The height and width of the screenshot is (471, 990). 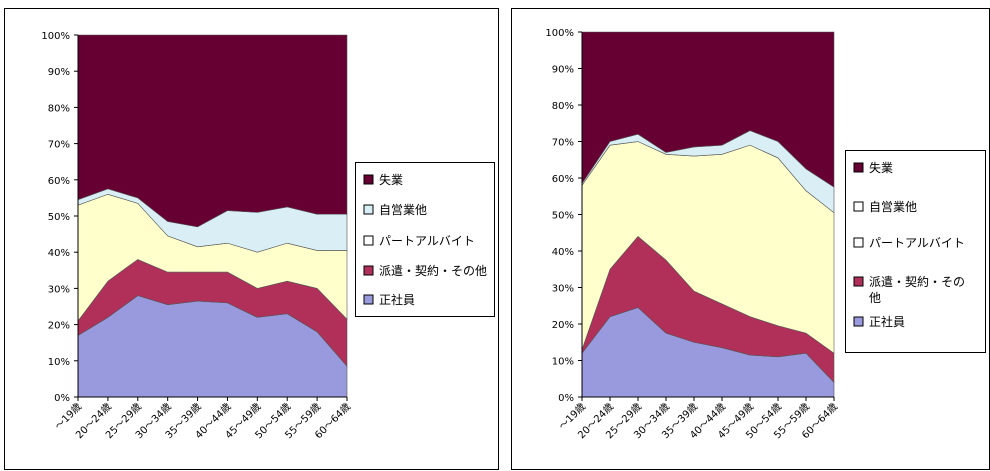 I want to click on legend-label: 派遣・契約・その他, so click(x=433, y=270).